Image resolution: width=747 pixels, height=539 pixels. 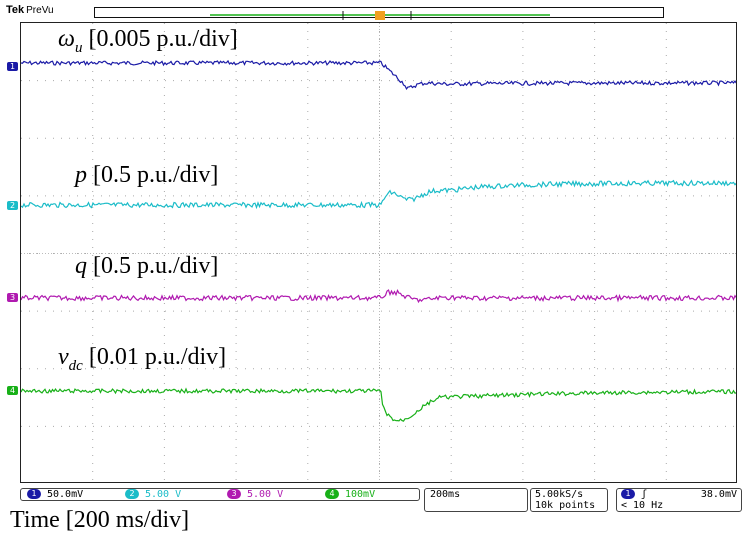 What do you see at coordinates (12, 66) in the screenshot?
I see `channel-1-marker: 1` at bounding box center [12, 66].